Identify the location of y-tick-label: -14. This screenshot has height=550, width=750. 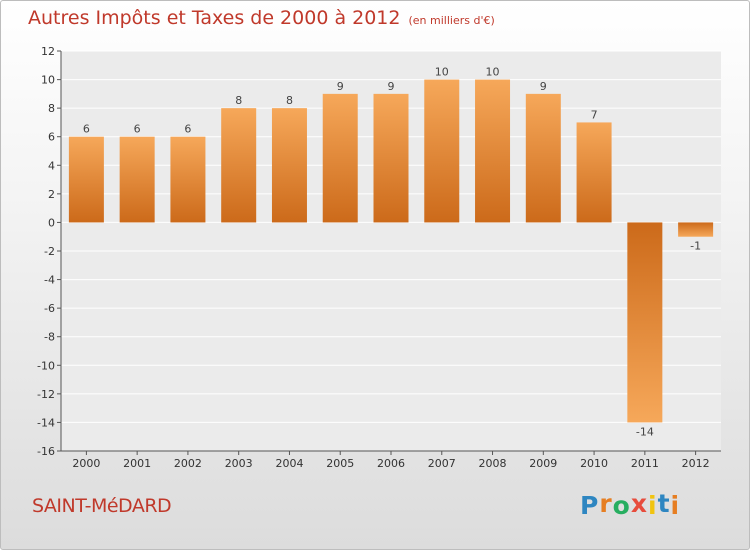
(46, 422).